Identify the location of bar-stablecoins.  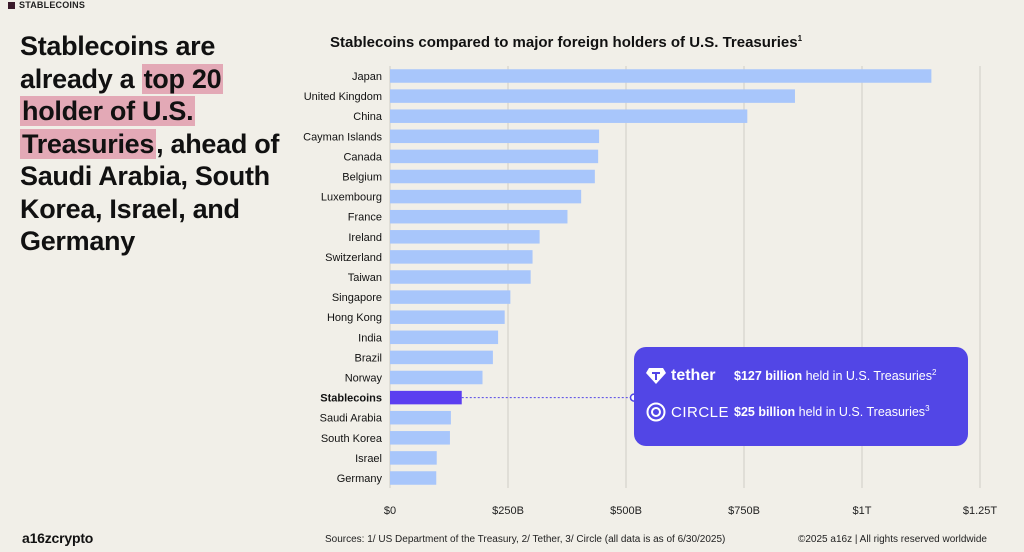
(426, 397).